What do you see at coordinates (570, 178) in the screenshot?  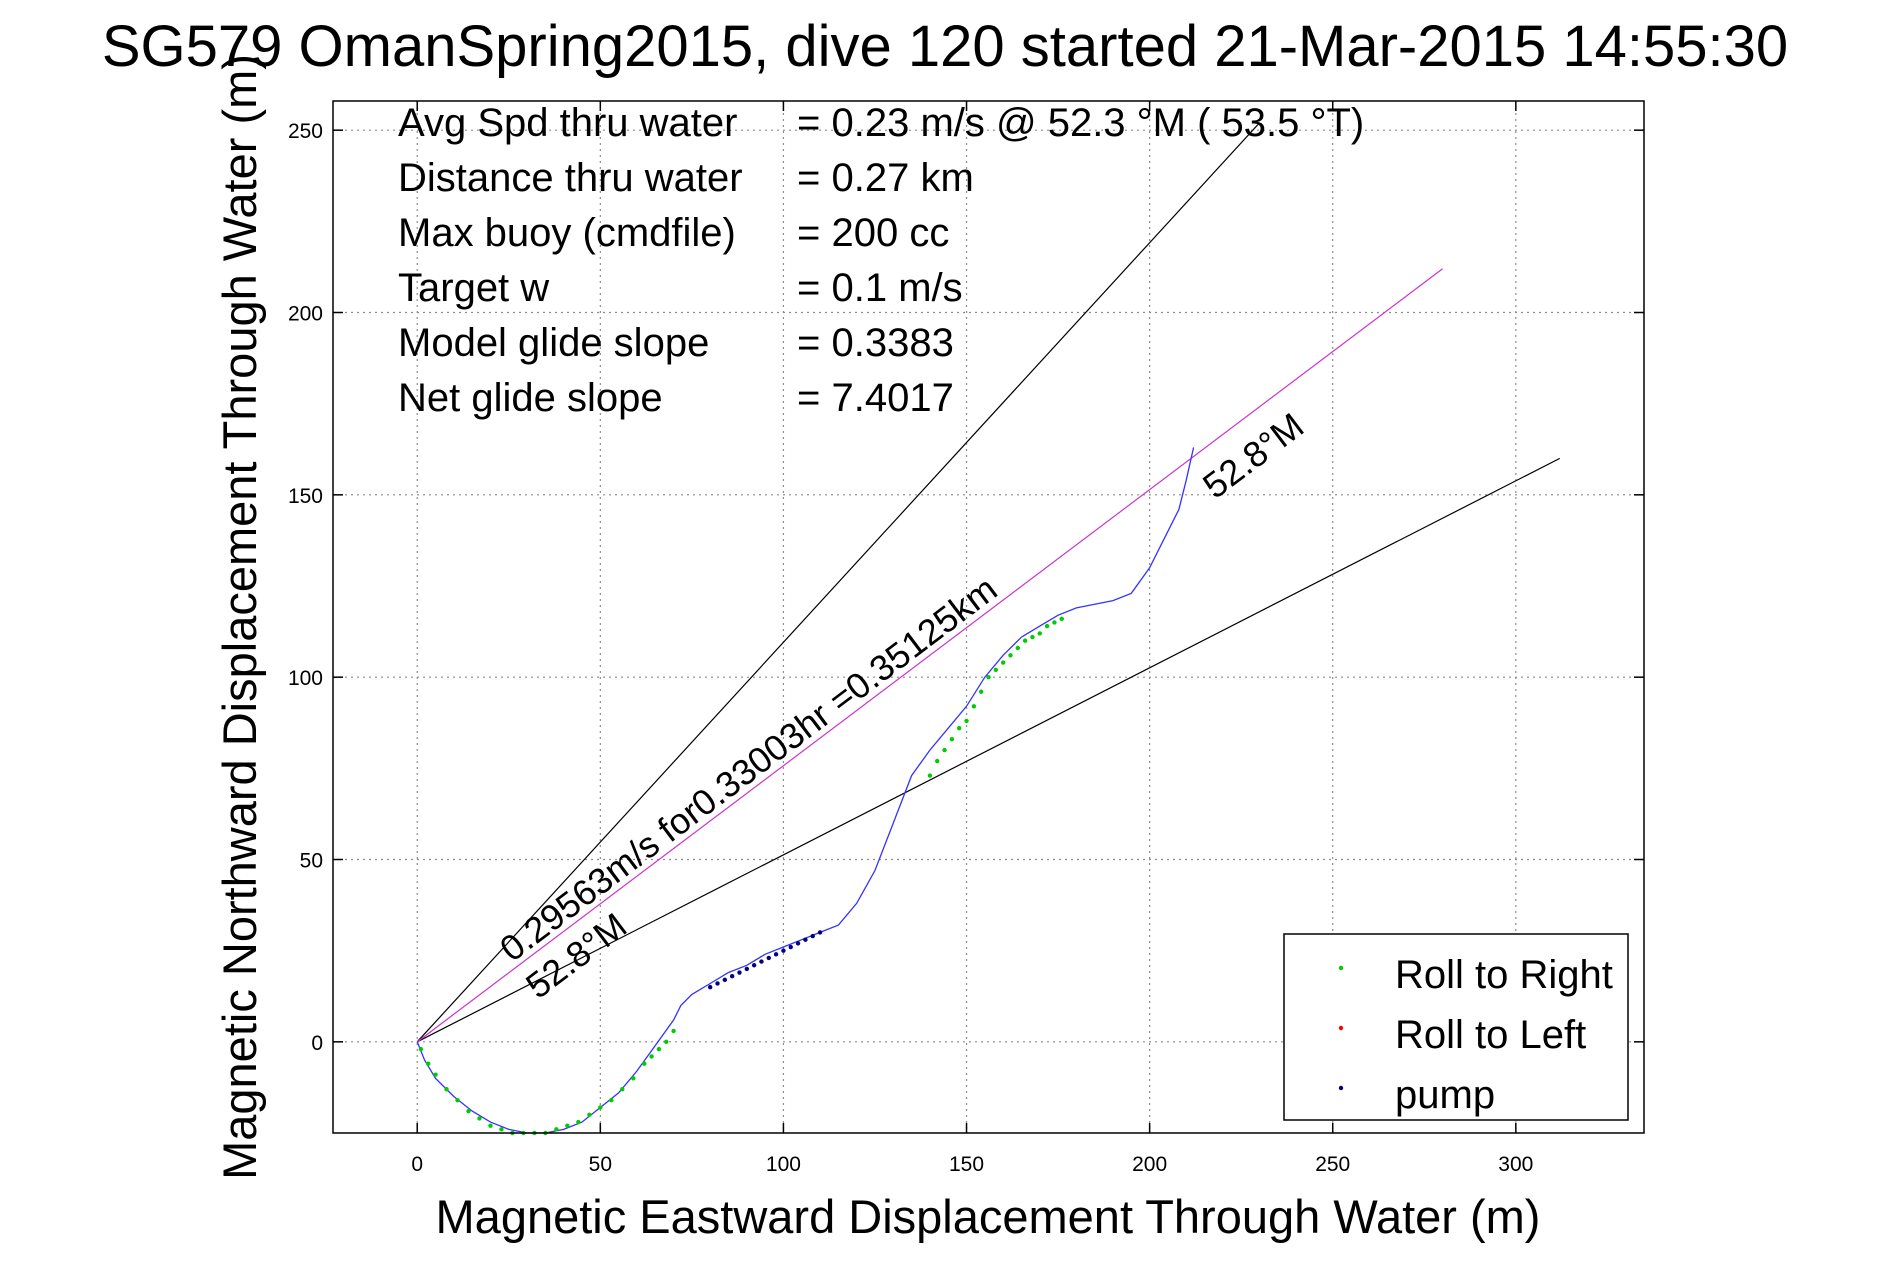 I see `info-label-1: Distance thru water` at bounding box center [570, 178].